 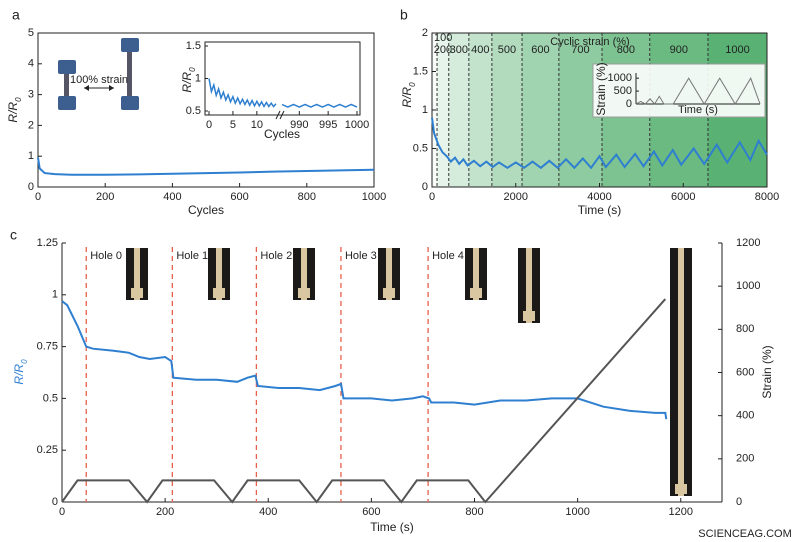 What do you see at coordinates (589, 42) in the screenshot?
I see `bands-title: Cyclic strain (%)` at bounding box center [589, 42].